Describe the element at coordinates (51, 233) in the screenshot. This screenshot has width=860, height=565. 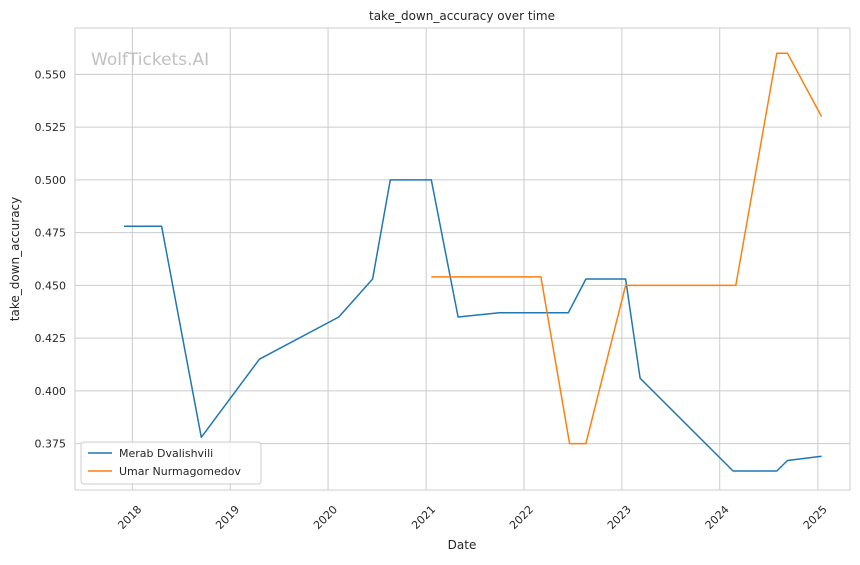
I see `y-tick-label: 0.475` at that location.